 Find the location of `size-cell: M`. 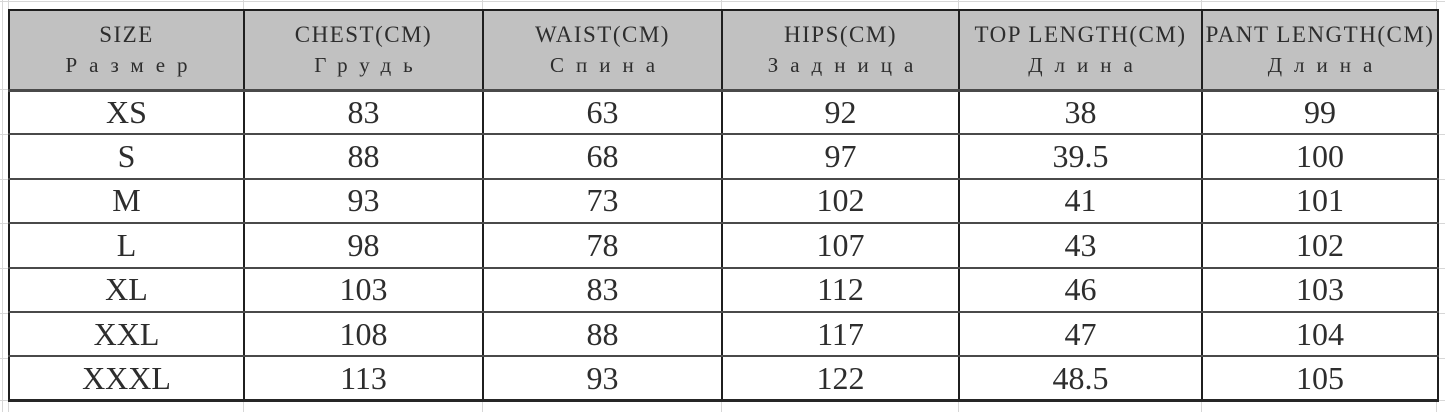

size-cell: M is located at coordinates (126, 201).